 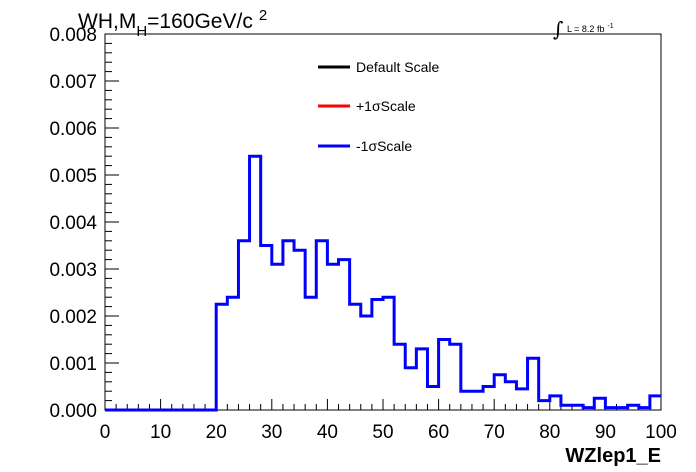 What do you see at coordinates (438, 432) in the screenshot?
I see `x-tick-label: 60` at bounding box center [438, 432].